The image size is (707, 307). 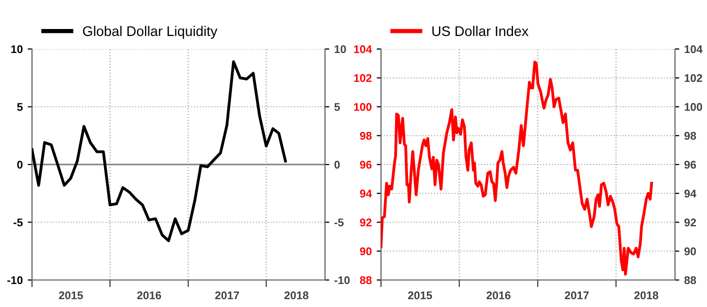 What do you see at coordinates (690, 136) in the screenshot?
I see `y2-tick-label: 98` at bounding box center [690, 136].